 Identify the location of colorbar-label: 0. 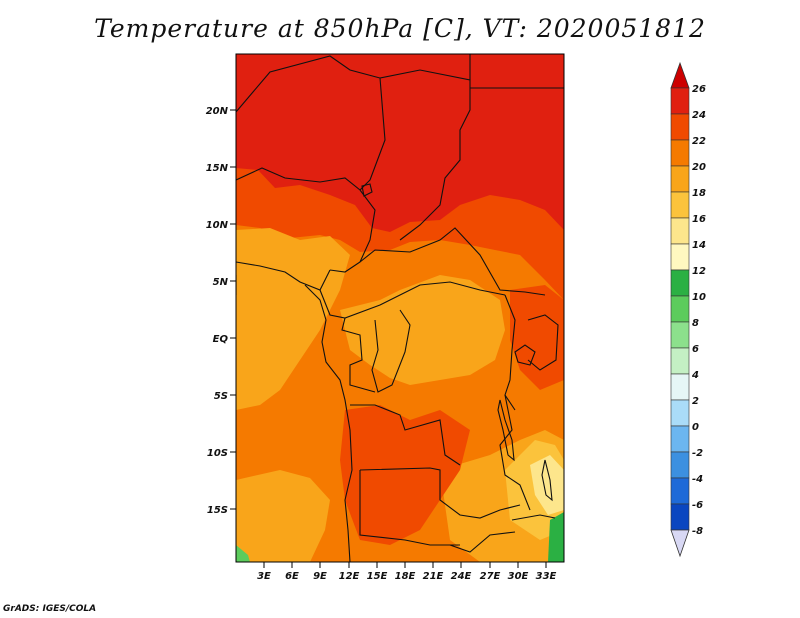
(695, 427).